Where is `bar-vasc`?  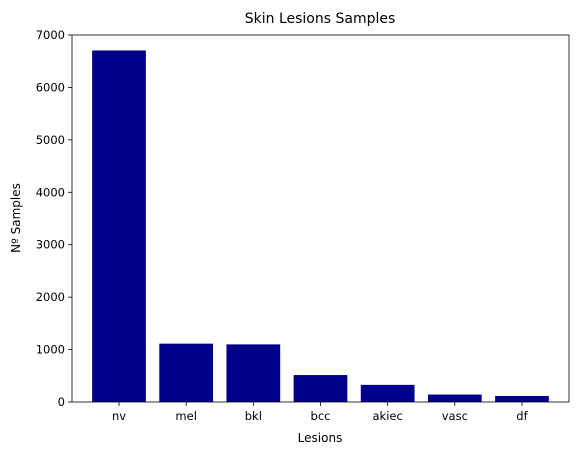 bar-vasc is located at coordinates (454, 398).